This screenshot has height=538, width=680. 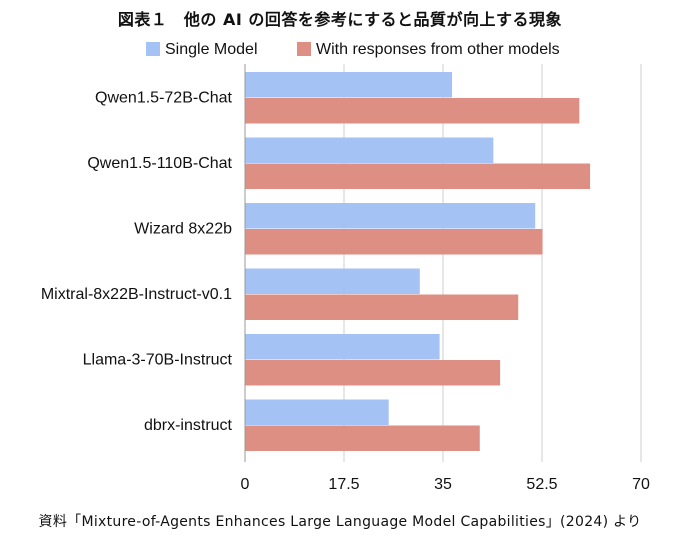 I want to click on x-tick-label: 70, so click(x=641, y=484).